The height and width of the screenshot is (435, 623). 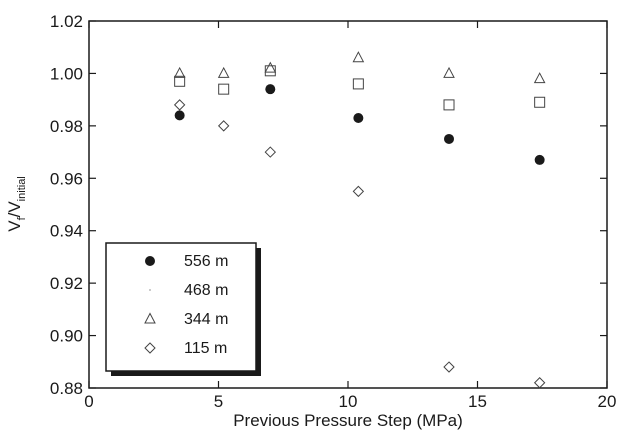 I want to click on y-tick-label: 0.94, so click(x=66, y=231).